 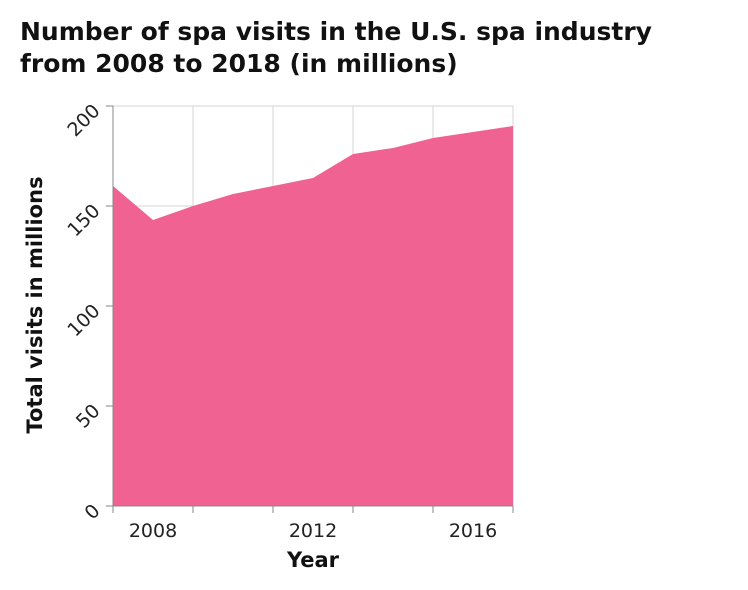 What do you see at coordinates (313, 560) in the screenshot?
I see `x-axis-title: Year` at bounding box center [313, 560].